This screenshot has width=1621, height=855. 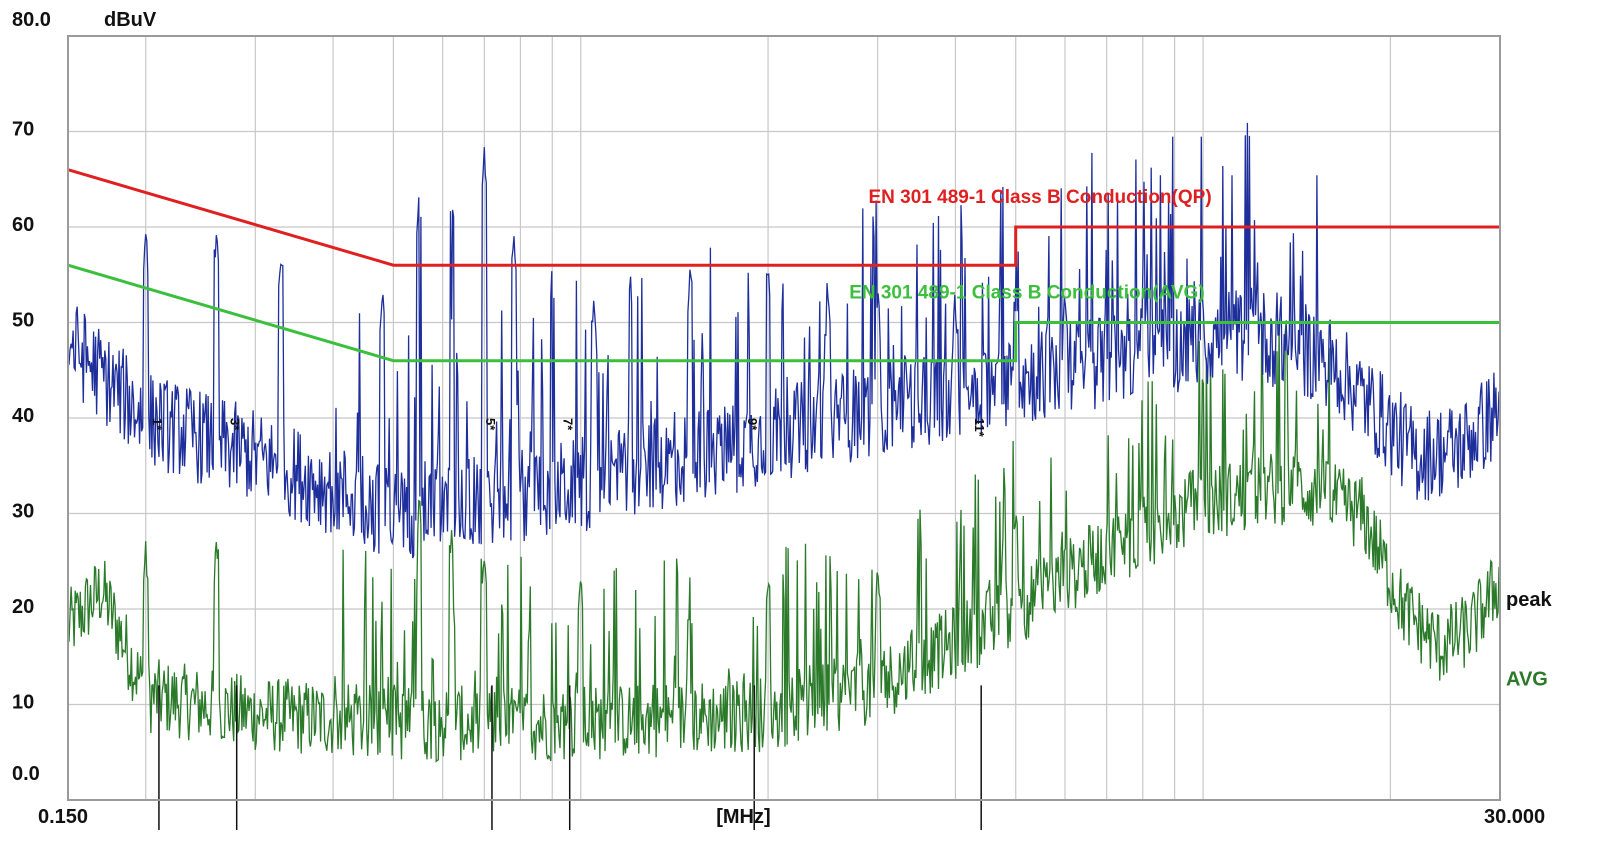 I want to click on y-tick-label: 50, so click(x=23, y=321).